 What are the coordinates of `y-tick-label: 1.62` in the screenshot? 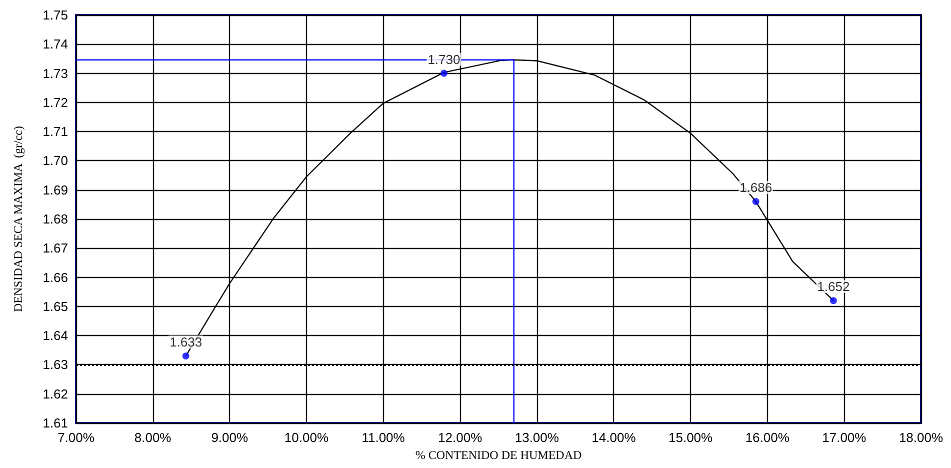 It's located at (55, 394).